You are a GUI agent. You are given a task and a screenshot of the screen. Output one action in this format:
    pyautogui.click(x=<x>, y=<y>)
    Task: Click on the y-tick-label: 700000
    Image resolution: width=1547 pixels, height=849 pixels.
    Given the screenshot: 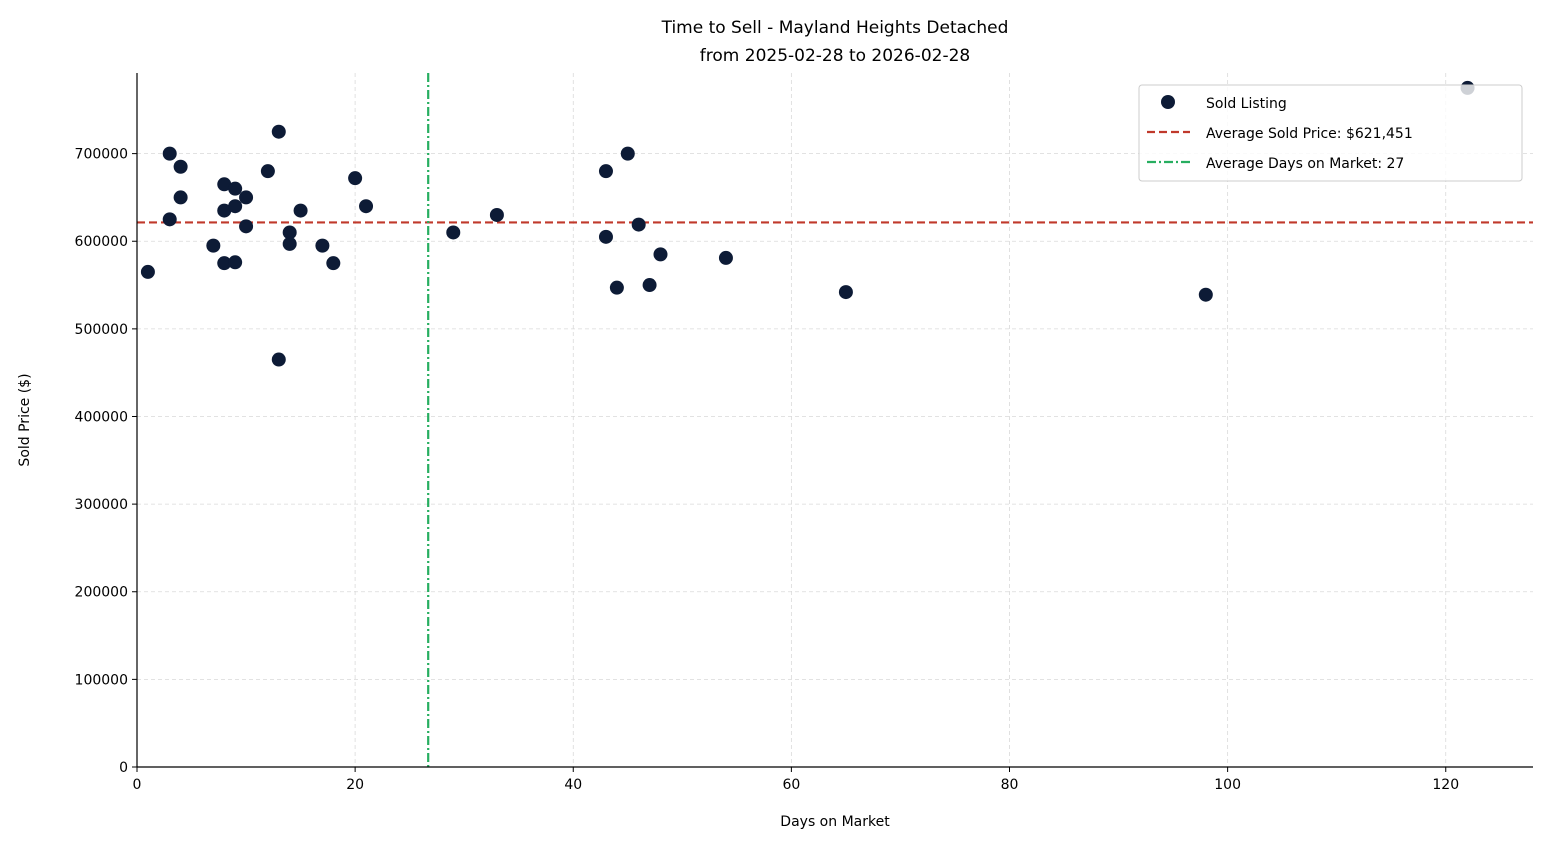 What is the action you would take?
    pyautogui.click(x=101, y=155)
    